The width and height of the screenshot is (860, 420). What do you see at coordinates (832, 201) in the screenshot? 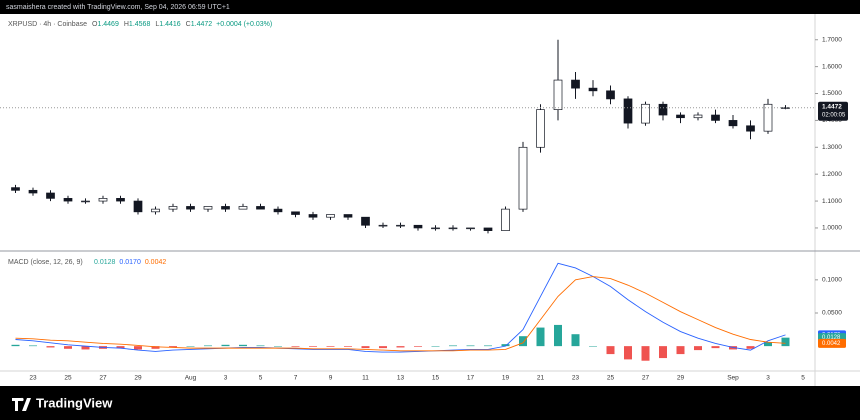
I see `y-tick-label: 1.1000` at bounding box center [832, 201].